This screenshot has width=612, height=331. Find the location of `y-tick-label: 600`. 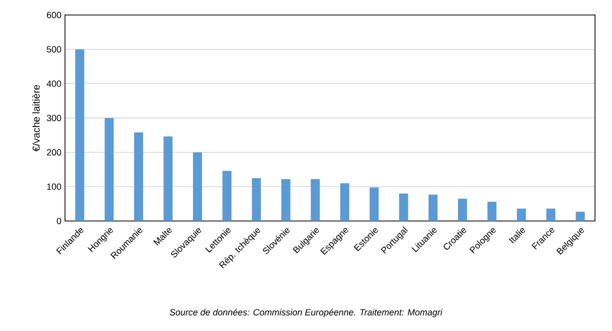

y-tick-label: 600 is located at coordinates (54, 15).